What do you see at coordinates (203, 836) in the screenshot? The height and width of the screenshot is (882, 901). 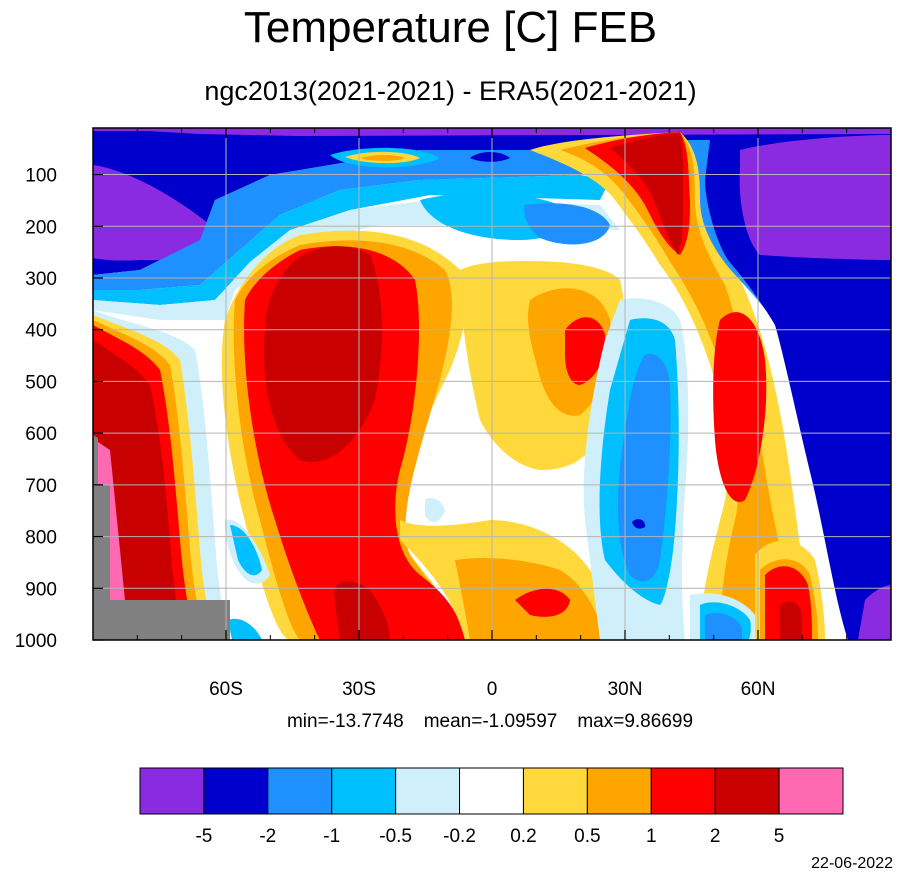 I see `colorbar-label: -5` at bounding box center [203, 836].